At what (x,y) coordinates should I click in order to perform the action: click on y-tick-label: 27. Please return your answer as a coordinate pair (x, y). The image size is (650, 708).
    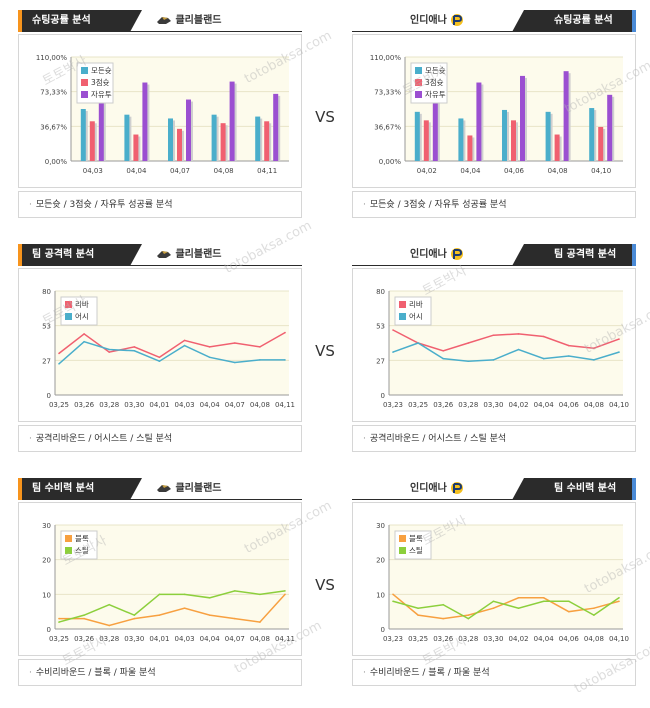
    Looking at the image, I should click on (46, 361).